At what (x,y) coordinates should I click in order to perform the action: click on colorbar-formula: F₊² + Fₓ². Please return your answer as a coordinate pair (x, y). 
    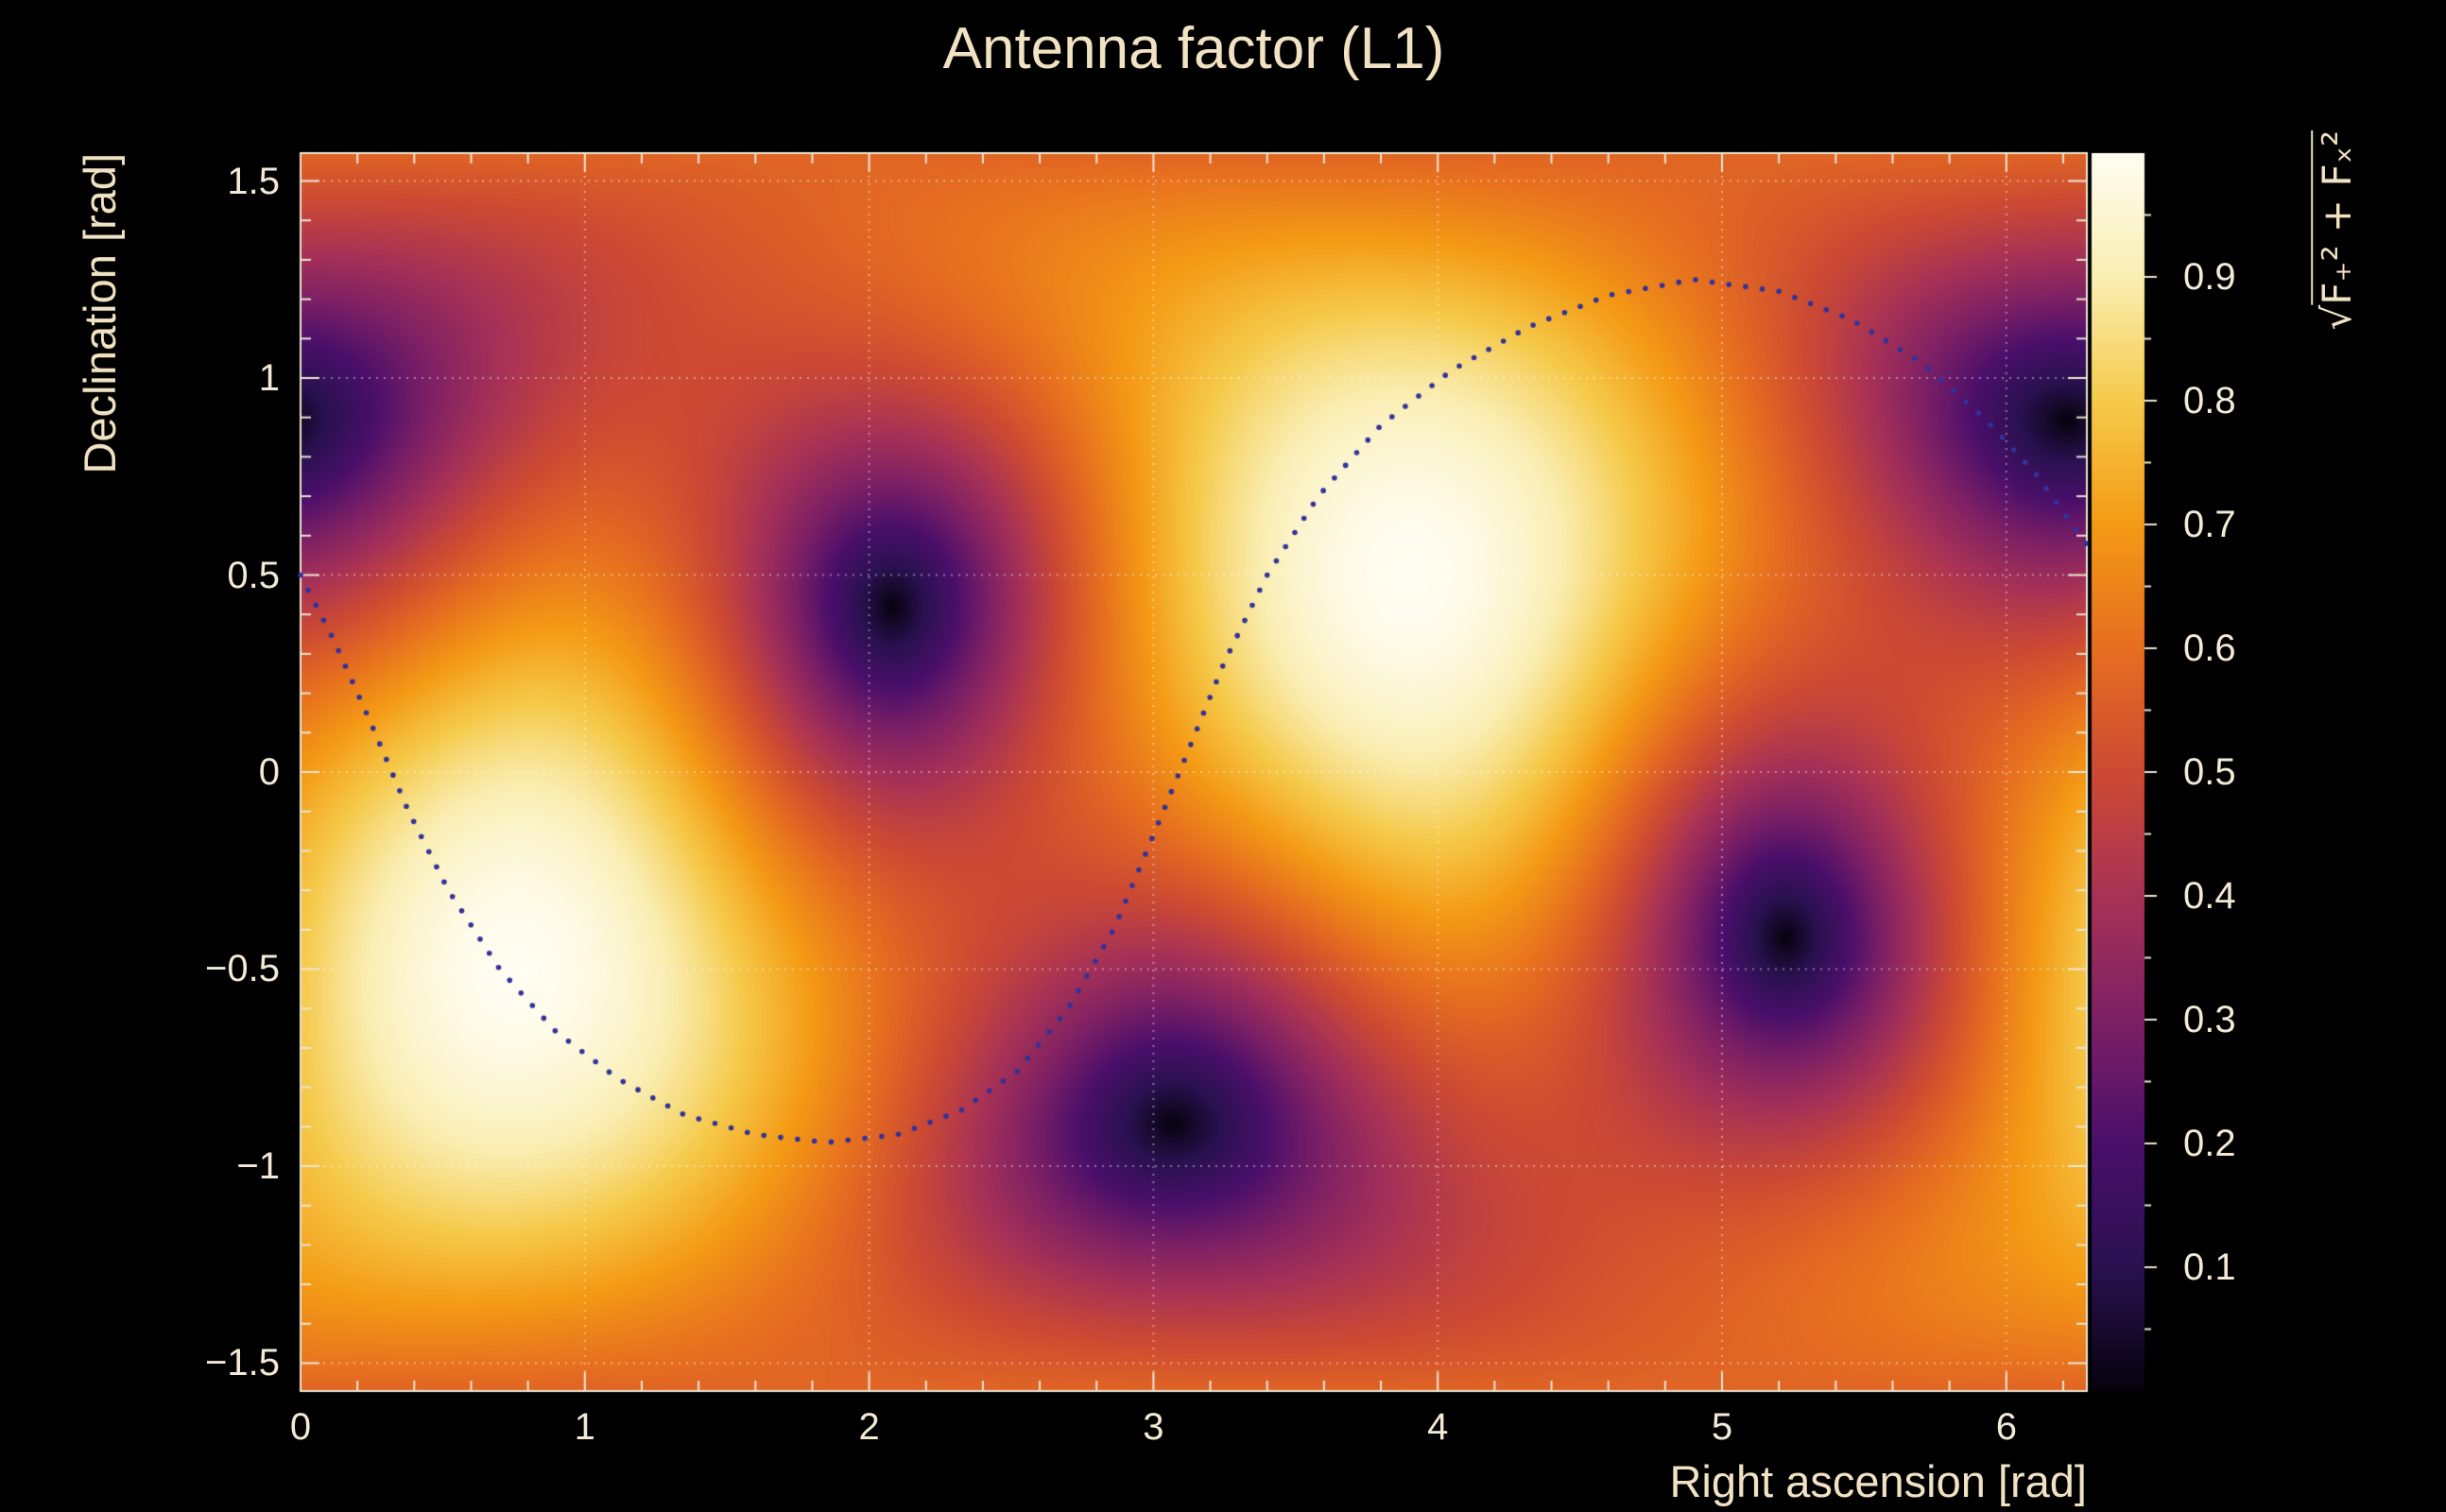
    Looking at the image, I should click on (2337, 217).